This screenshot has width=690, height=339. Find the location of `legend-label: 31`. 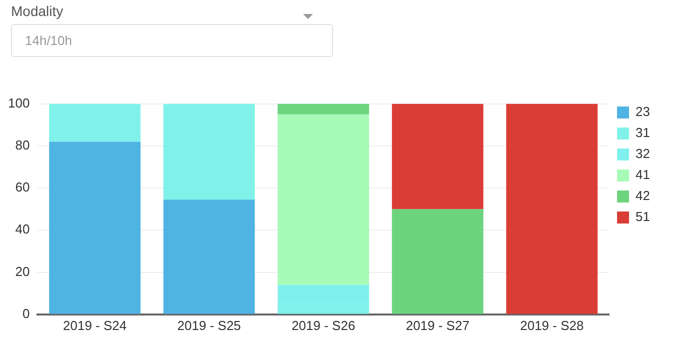

legend-label: 31 is located at coordinates (643, 132).